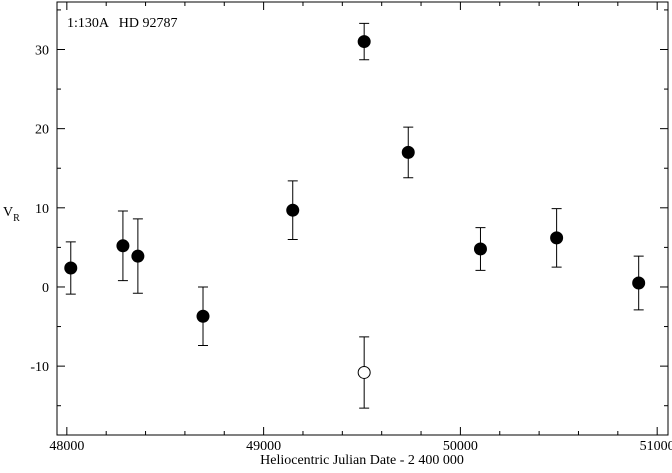 This screenshot has height=473, width=672. Describe the element at coordinates (656, 446) in the screenshot. I see `x-tick-label: 51000` at that location.